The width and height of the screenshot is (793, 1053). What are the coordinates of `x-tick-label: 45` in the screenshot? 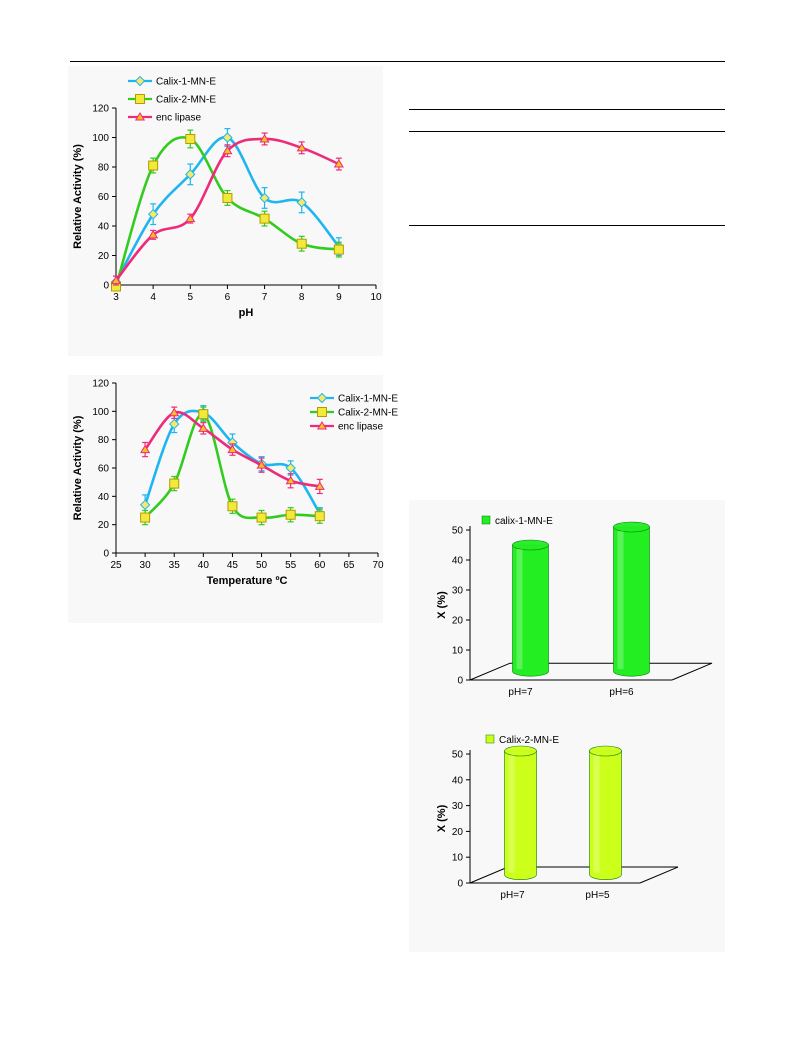 It's located at (233, 565).